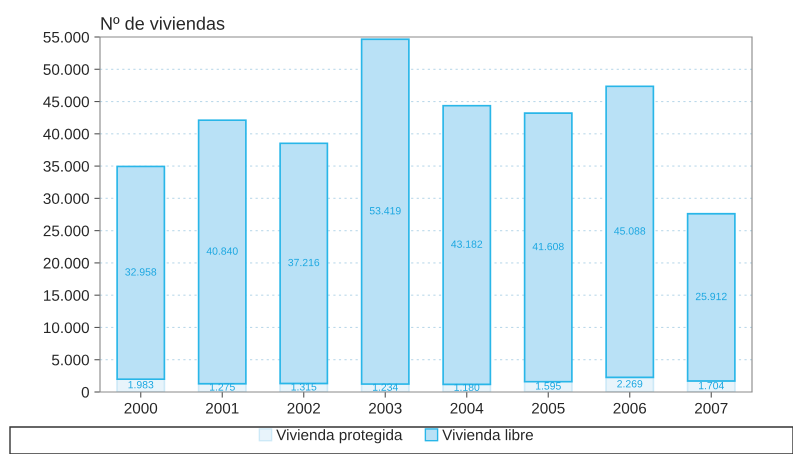 Image resolution: width=793 pixels, height=454 pixels. What do you see at coordinates (66, 295) in the screenshot?
I see `y-tick-label: 15.000` at bounding box center [66, 295].